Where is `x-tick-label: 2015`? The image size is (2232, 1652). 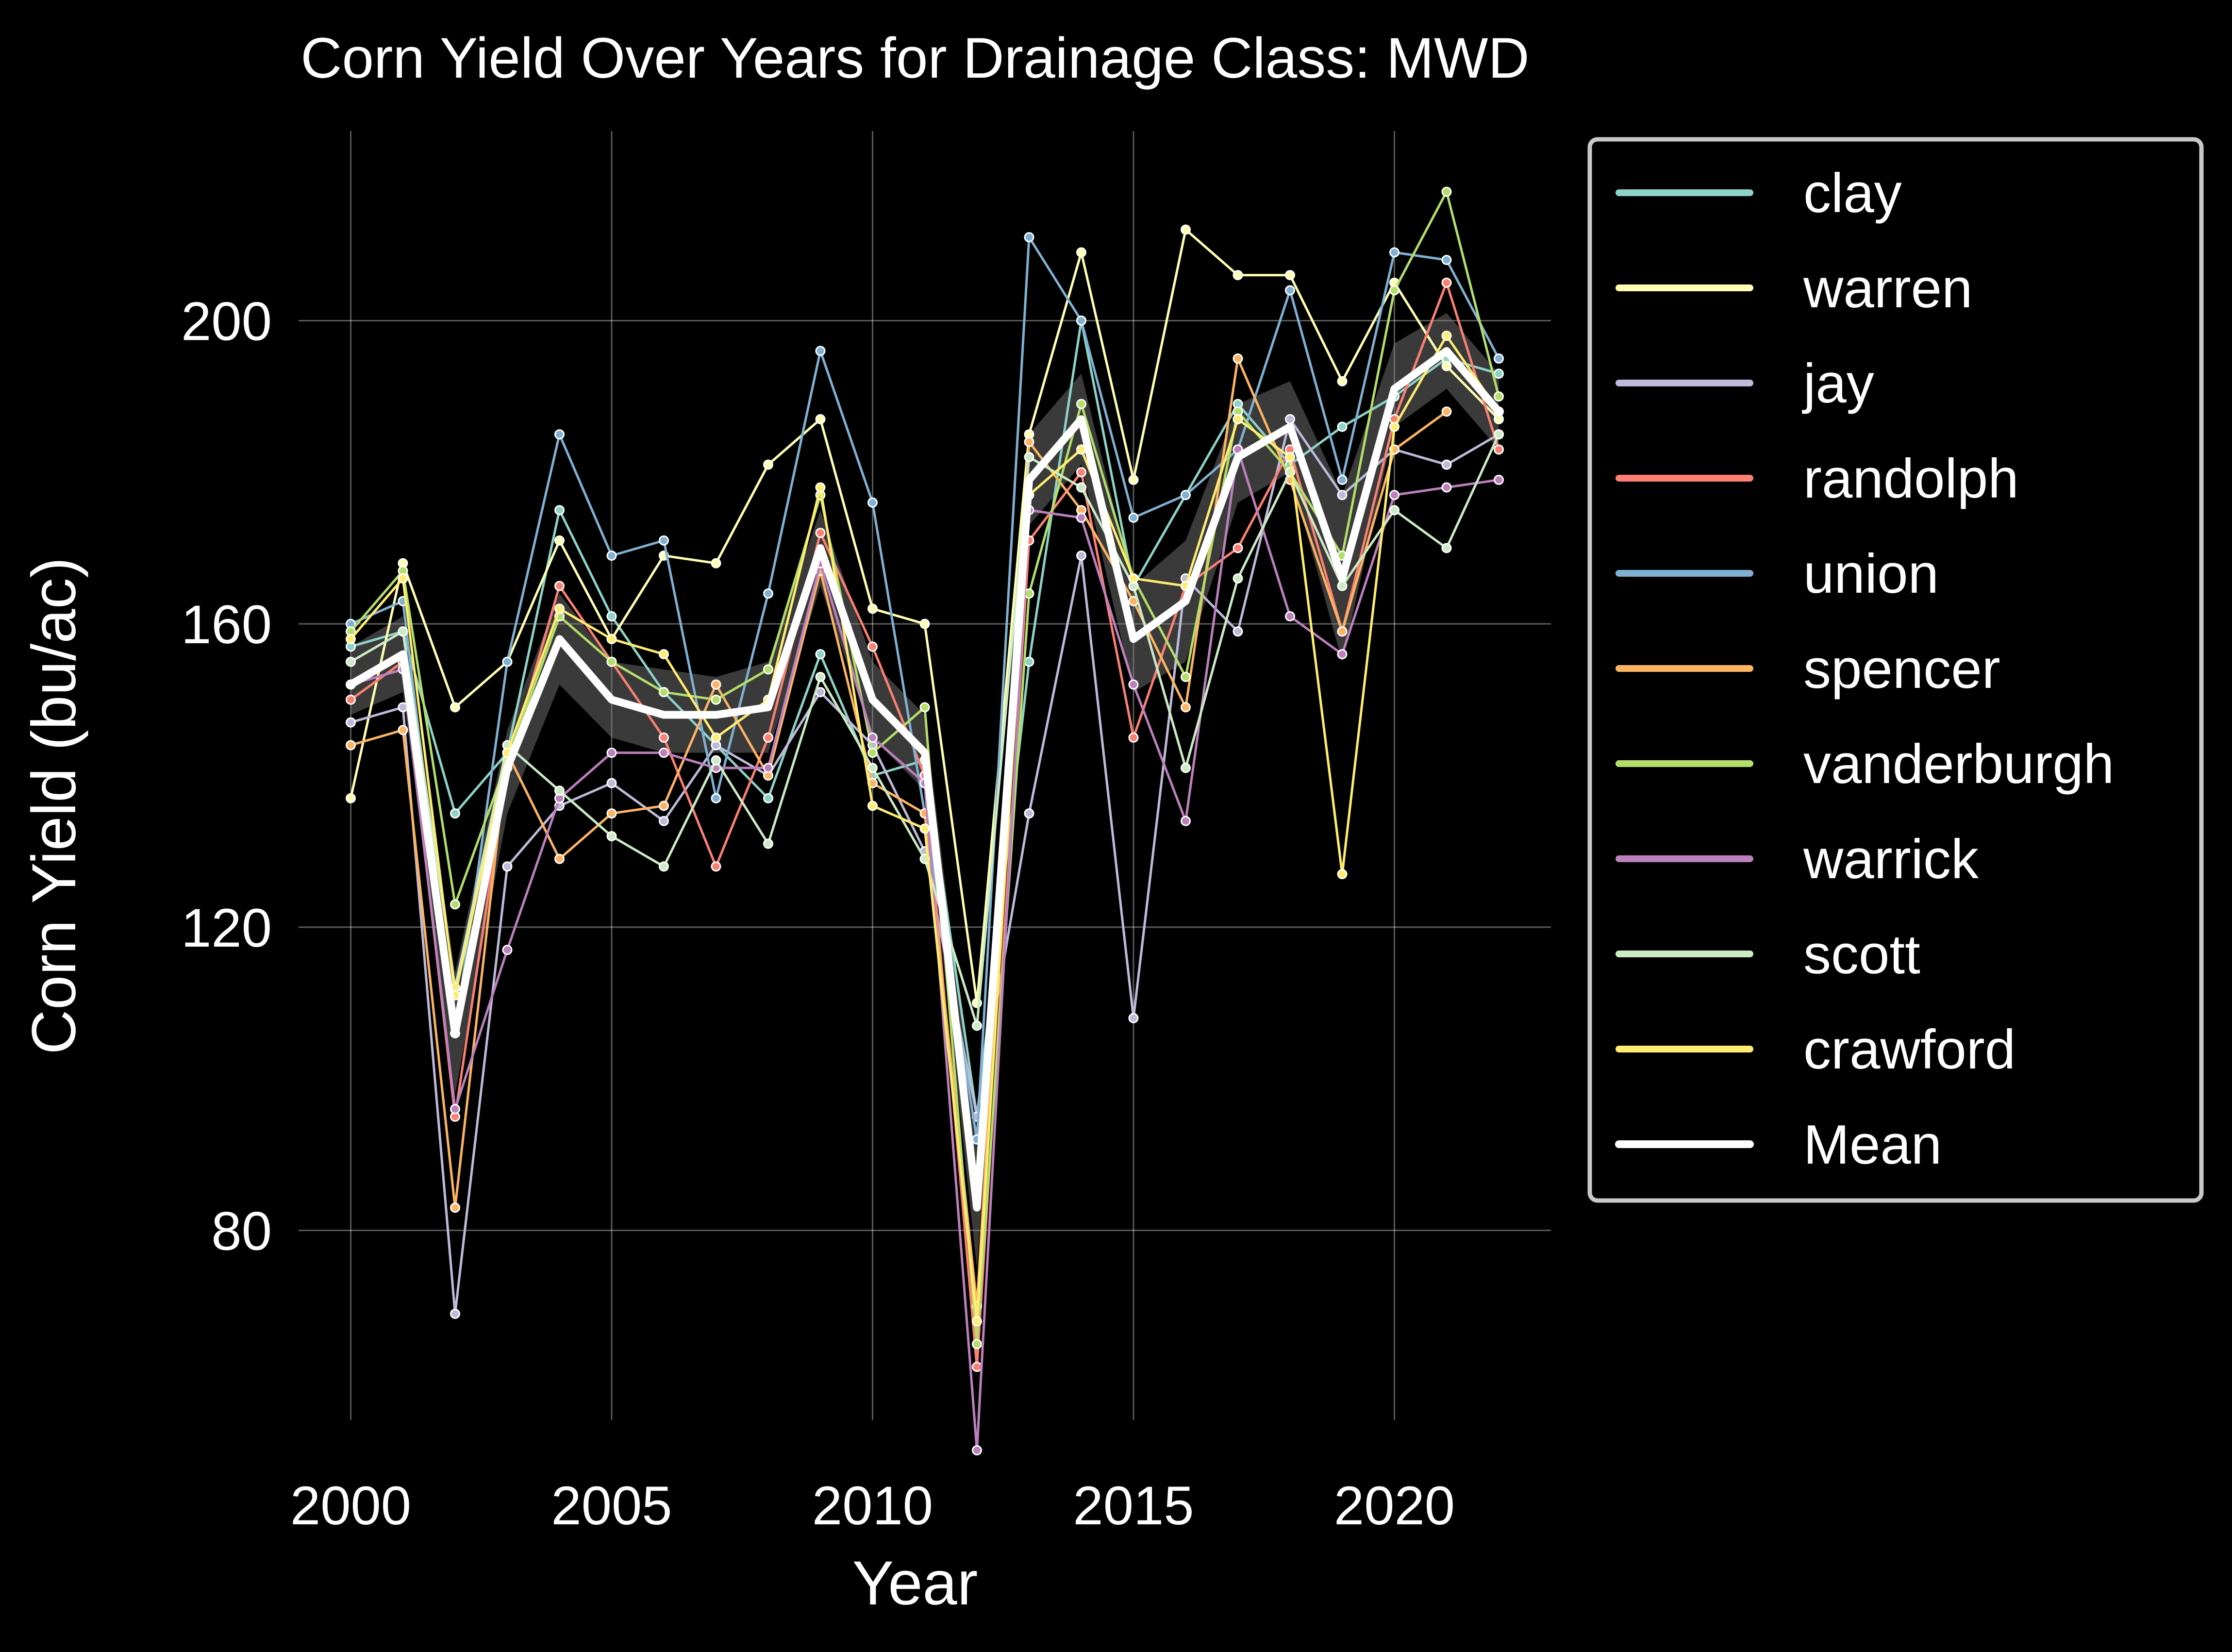
x-tick-label: 2015 is located at coordinates (1133, 1505).